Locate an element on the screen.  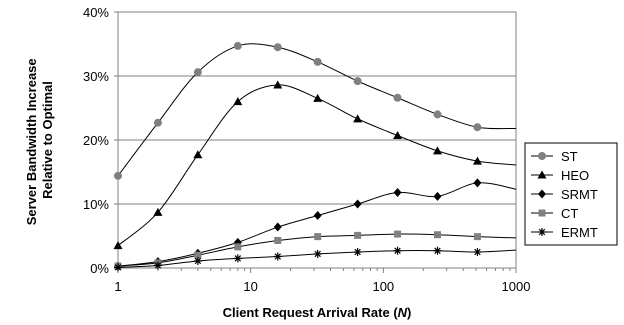
x-tick-label: 100 is located at coordinates (383, 286).